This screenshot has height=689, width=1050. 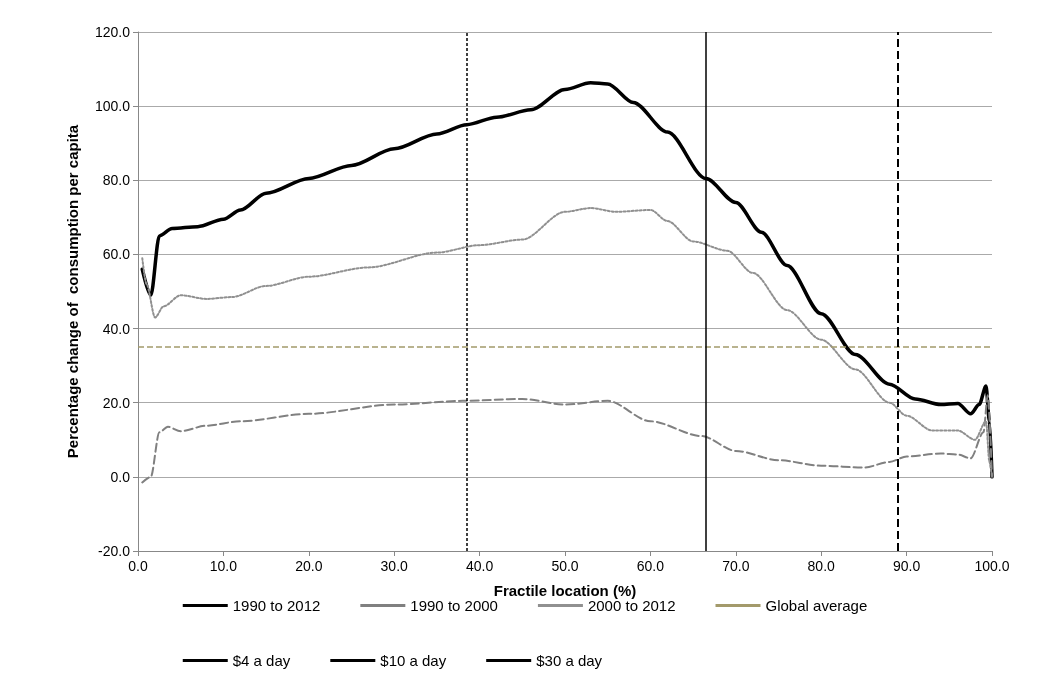 What do you see at coordinates (650, 566) in the screenshot?
I see `x-tick-label: 60.0` at bounding box center [650, 566].